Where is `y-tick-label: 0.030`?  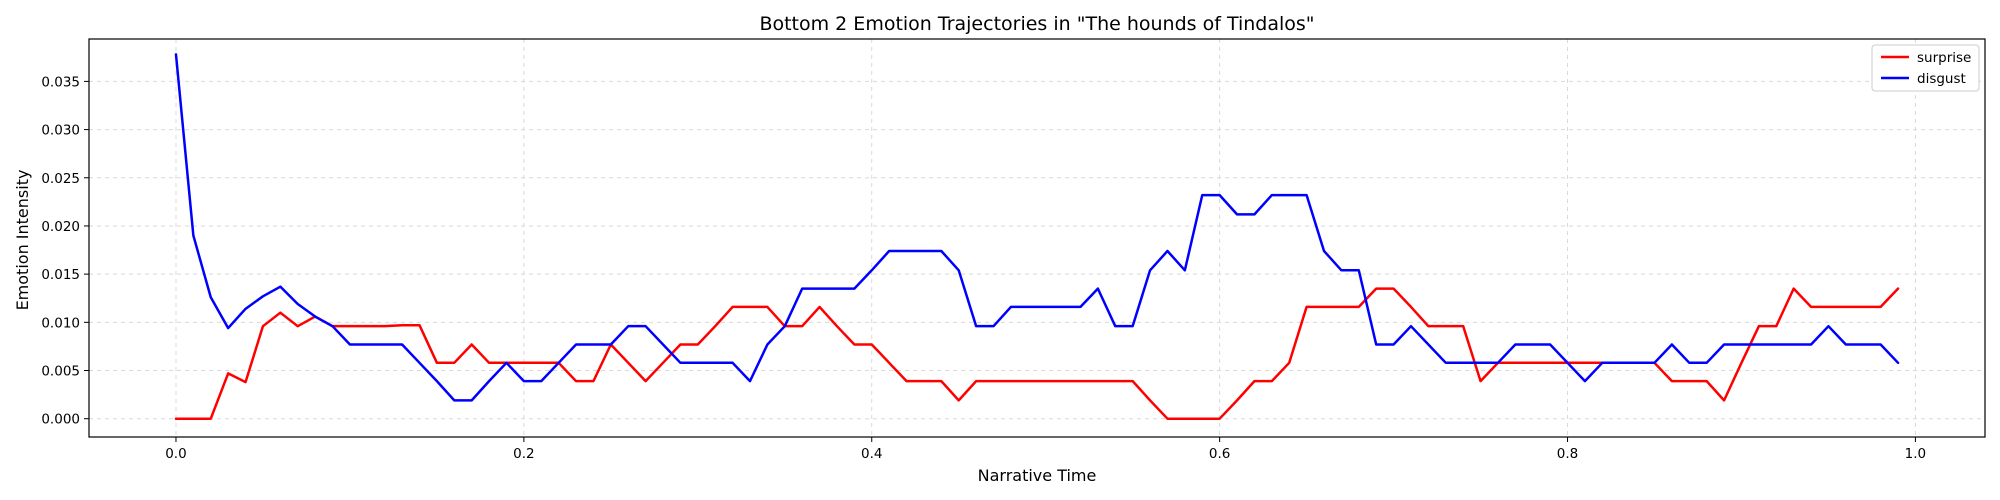 y-tick-label: 0.030 is located at coordinates (60, 131).